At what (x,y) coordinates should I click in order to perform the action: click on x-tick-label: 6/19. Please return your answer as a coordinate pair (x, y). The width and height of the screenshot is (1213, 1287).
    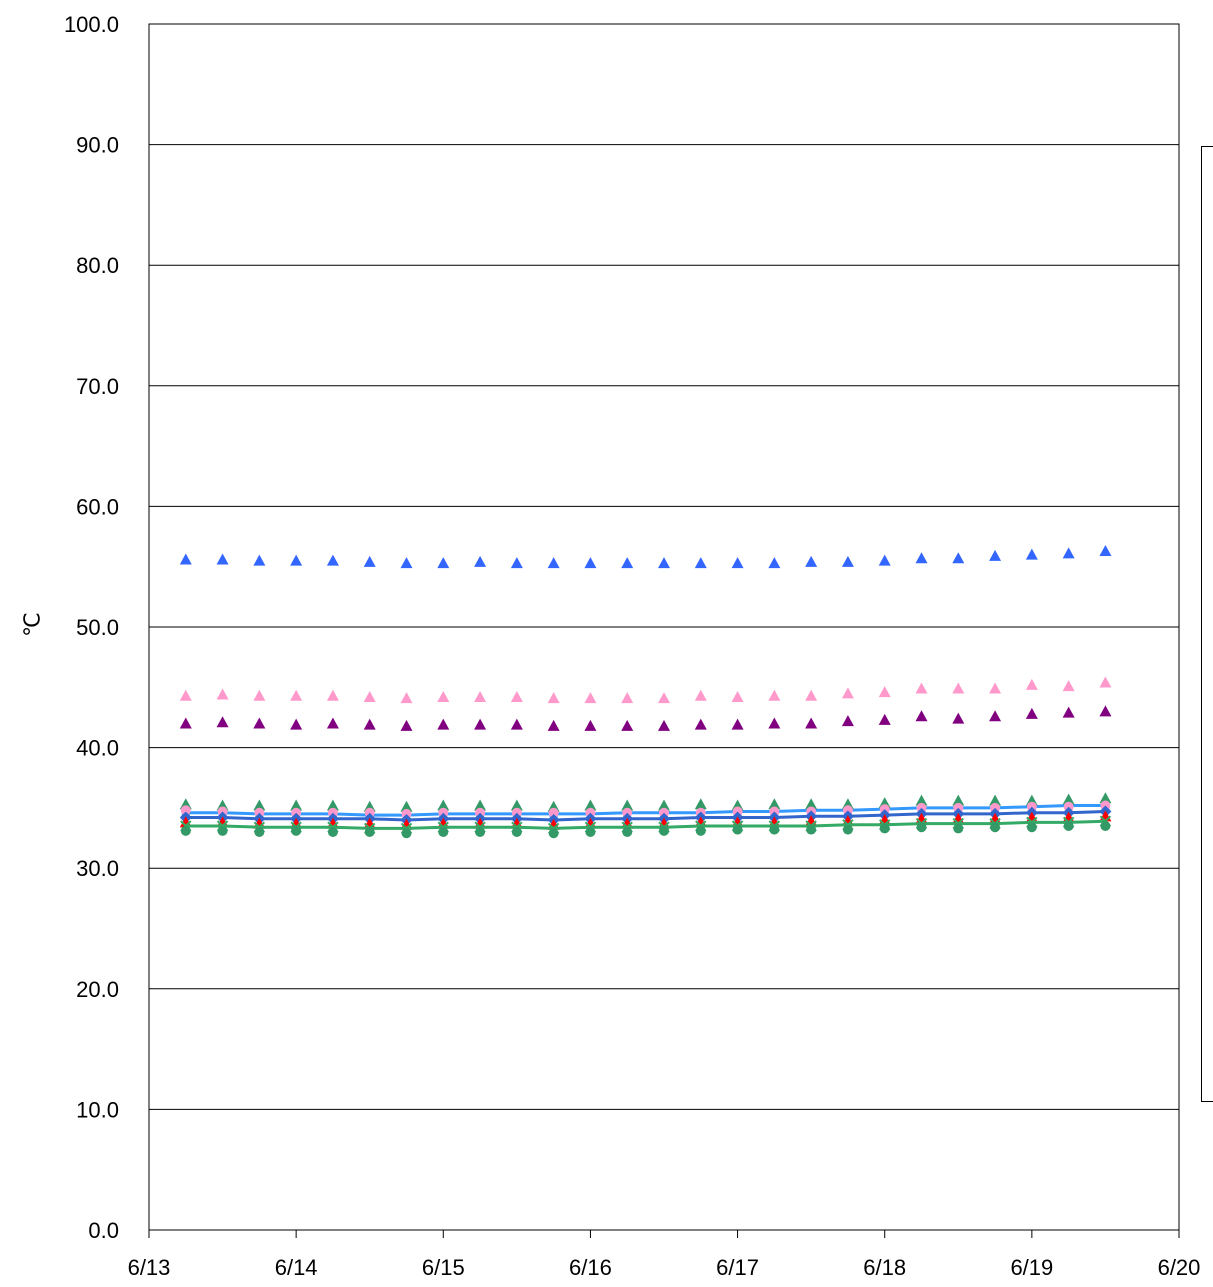
    Looking at the image, I should click on (1031, 1267).